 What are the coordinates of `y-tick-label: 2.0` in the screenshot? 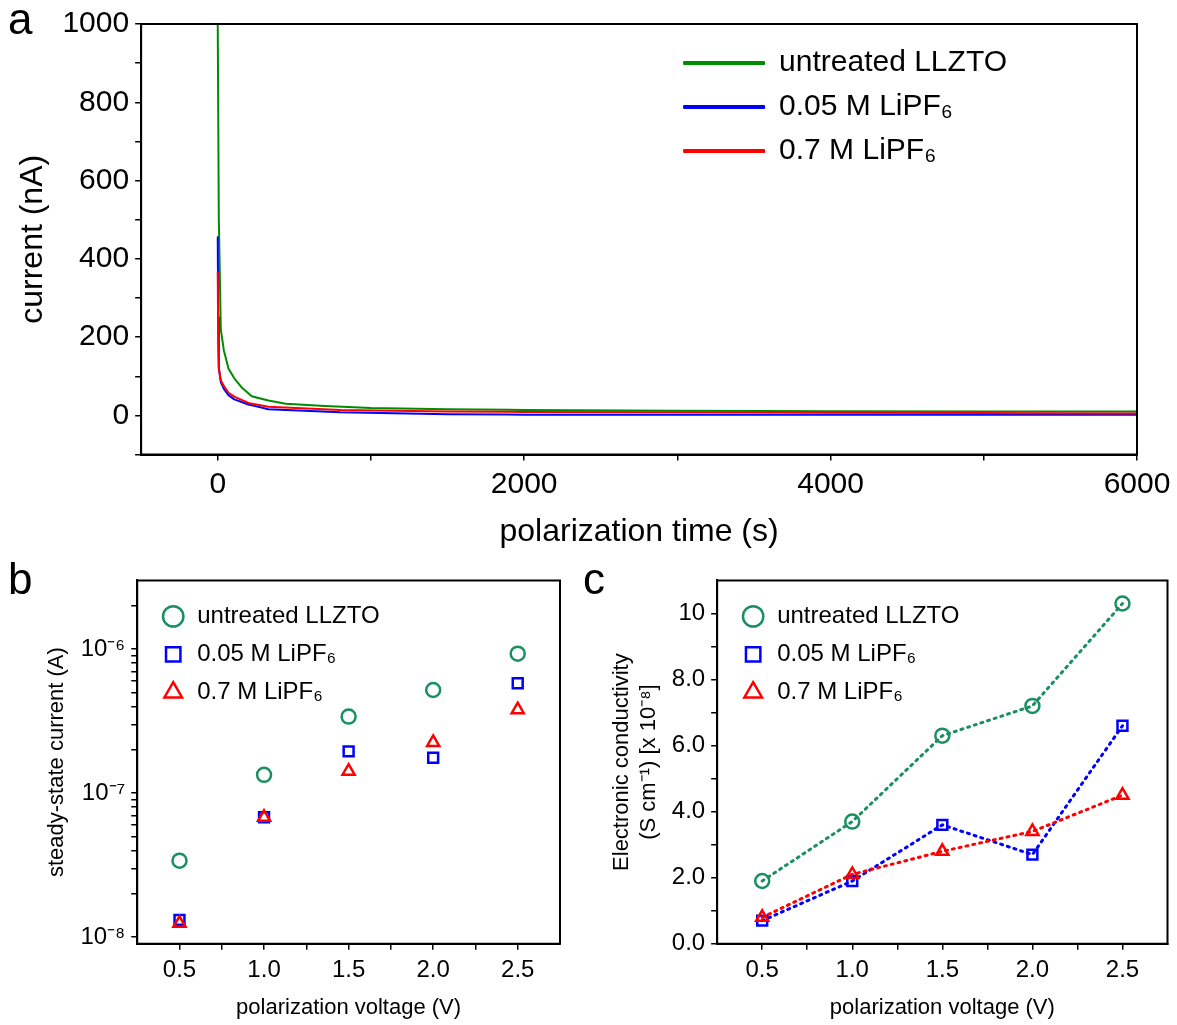 It's located at (688, 876).